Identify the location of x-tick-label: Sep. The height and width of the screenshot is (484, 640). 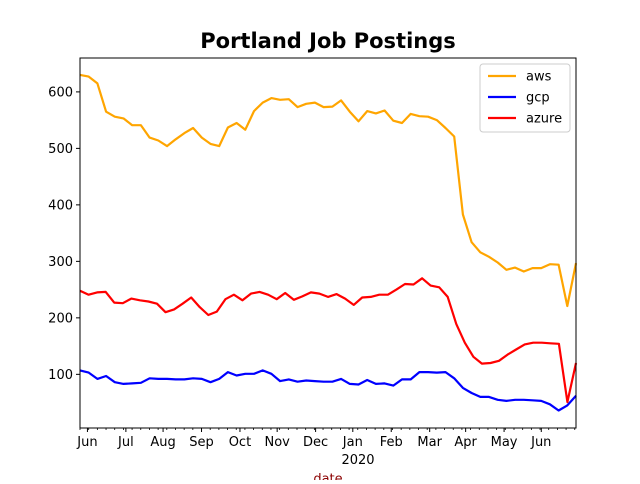
(201, 442).